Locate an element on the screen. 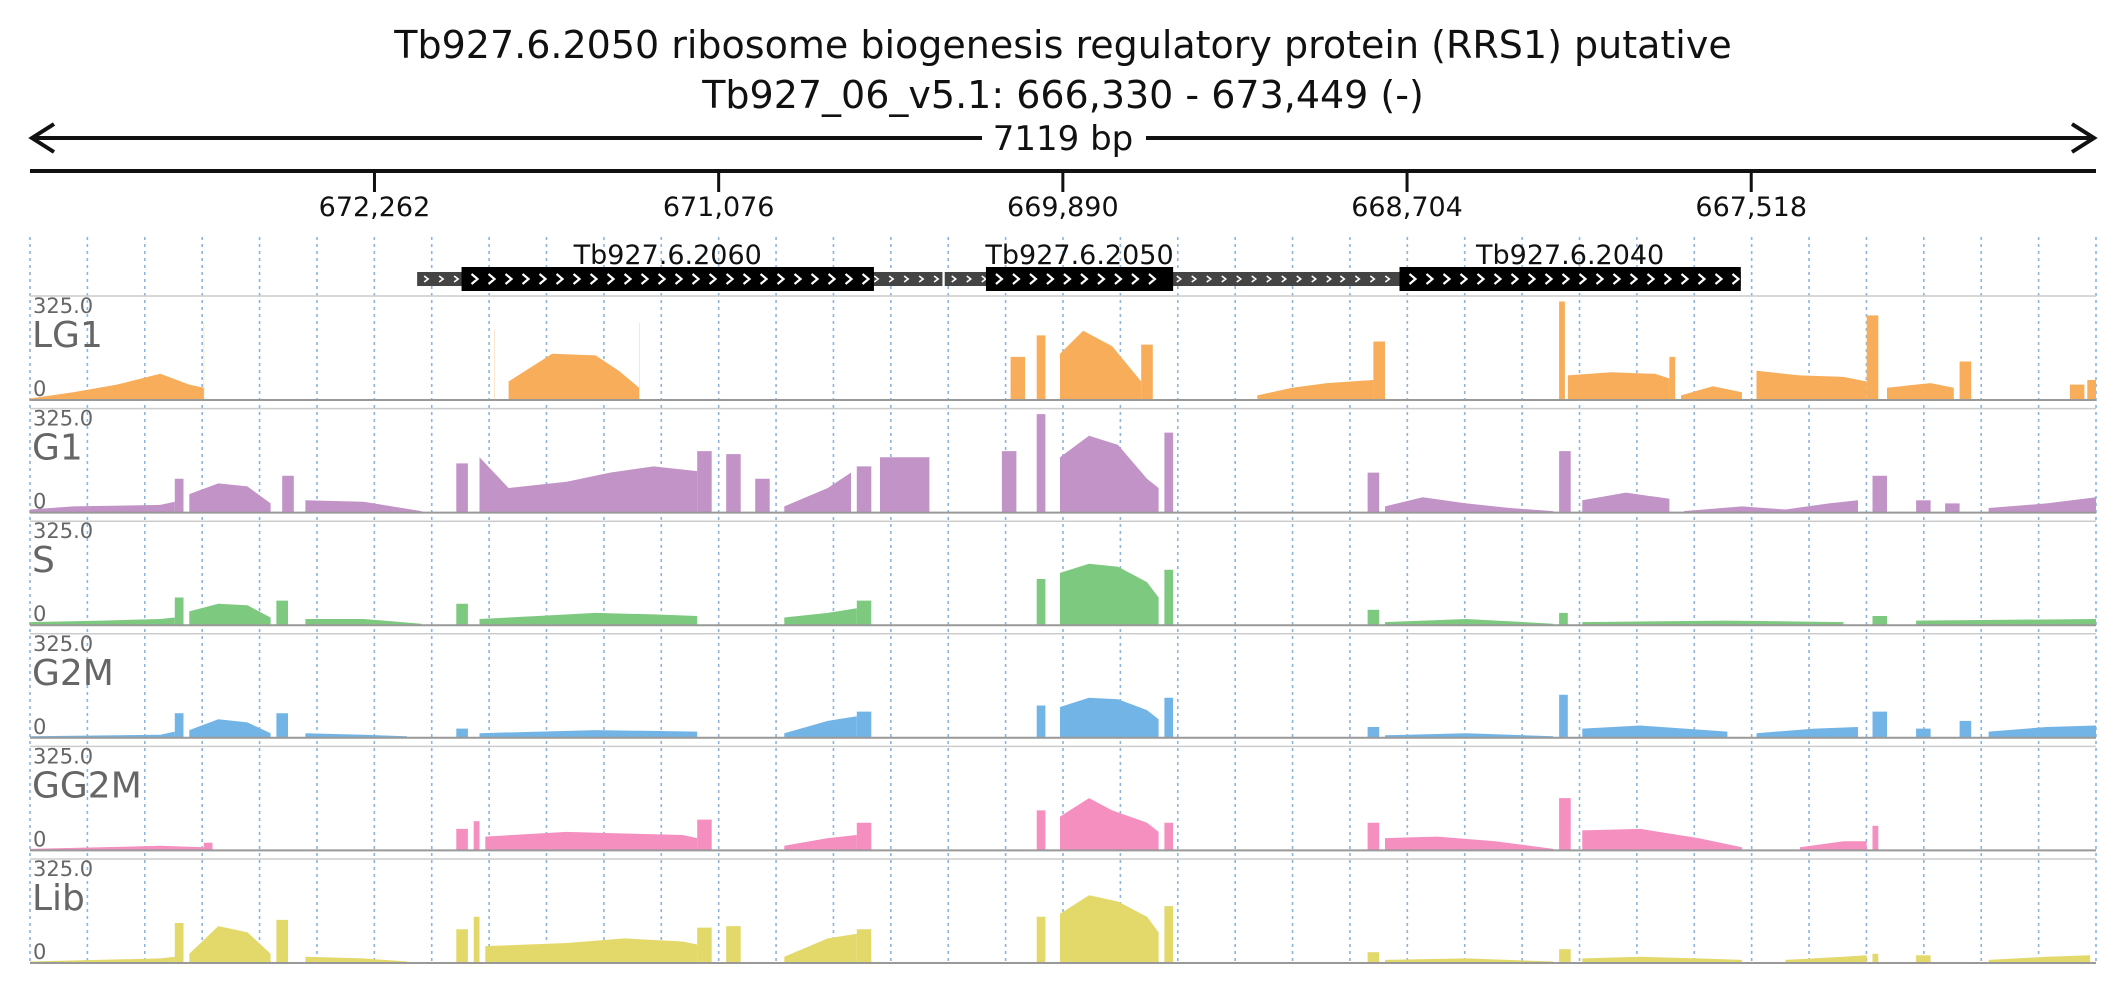  gene-Tb927.6.2040: Tb927.6.2040 is located at coordinates (1537, 265).